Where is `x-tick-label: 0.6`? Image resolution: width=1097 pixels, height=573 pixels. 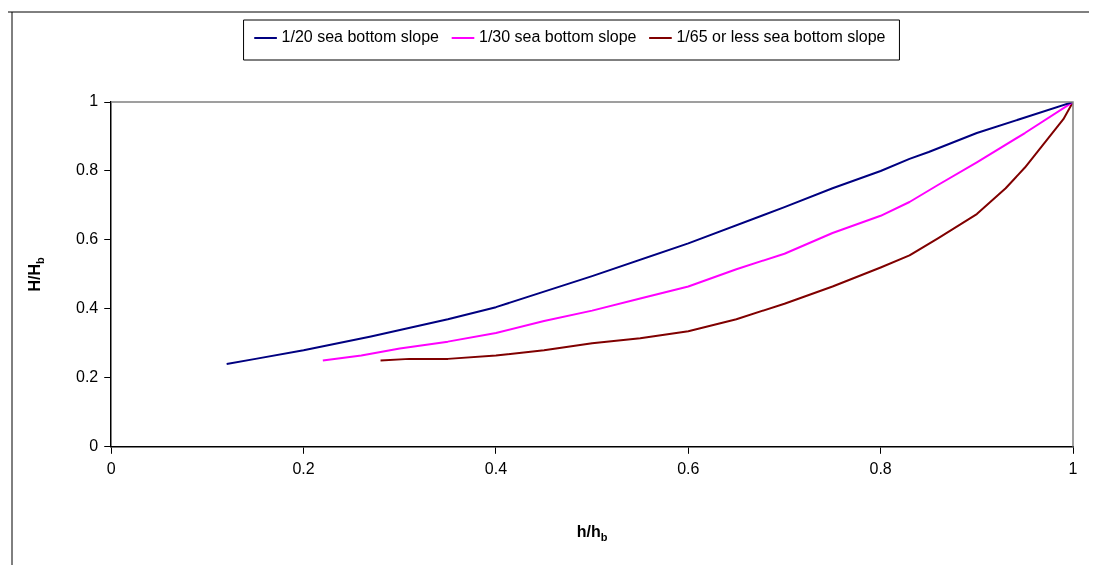 x-tick-label: 0.6 is located at coordinates (688, 468).